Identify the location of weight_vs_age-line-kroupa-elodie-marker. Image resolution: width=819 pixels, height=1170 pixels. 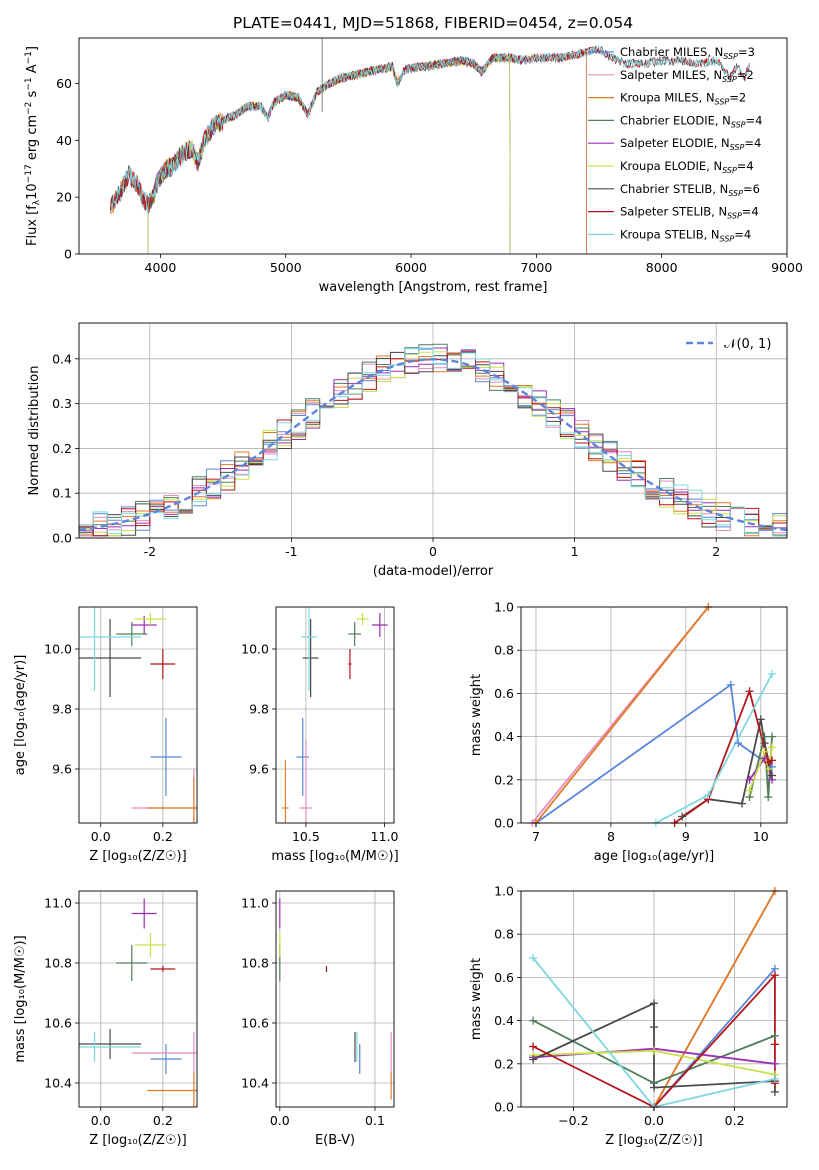
(764, 751).